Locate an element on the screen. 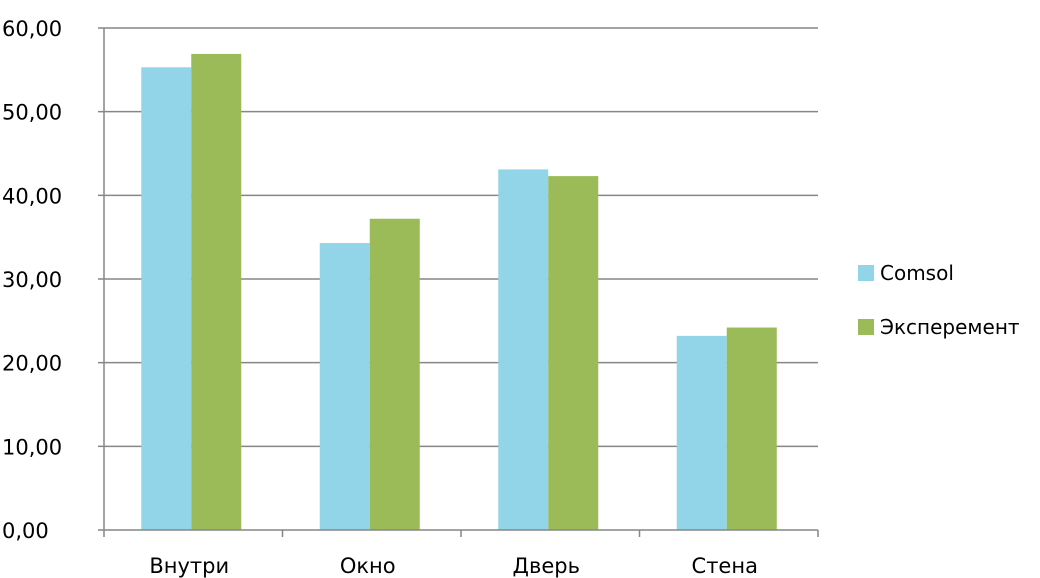 The height and width of the screenshot is (578, 1040). x-tick-label: Стена is located at coordinates (725, 566).